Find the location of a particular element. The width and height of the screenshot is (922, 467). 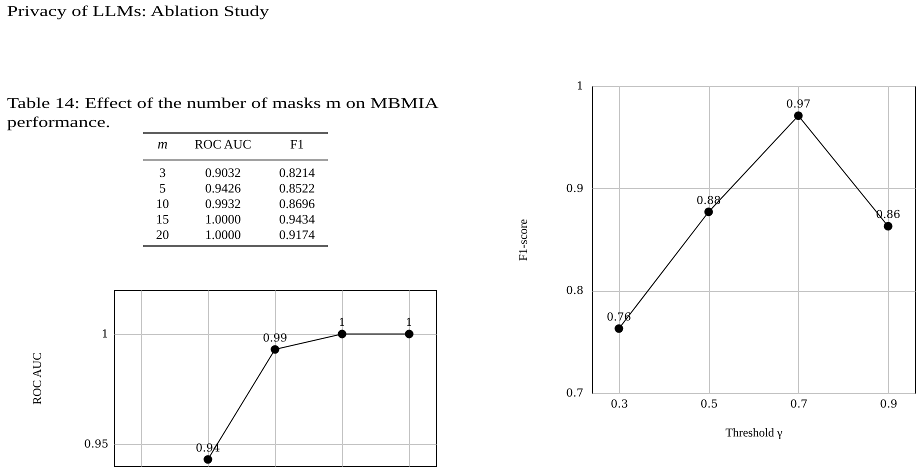

y-axis-title: m is located at coordinates (162, 145).